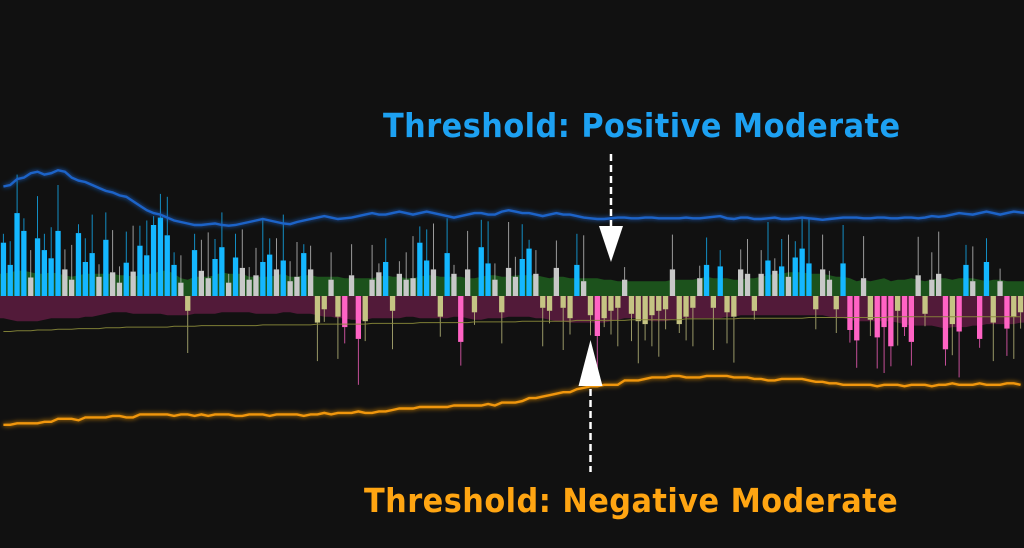 Image resolution: width=1024 pixels, height=548 pixels. Describe the element at coordinates (590, 363) in the screenshot. I see `negative-arrow-head` at that location.